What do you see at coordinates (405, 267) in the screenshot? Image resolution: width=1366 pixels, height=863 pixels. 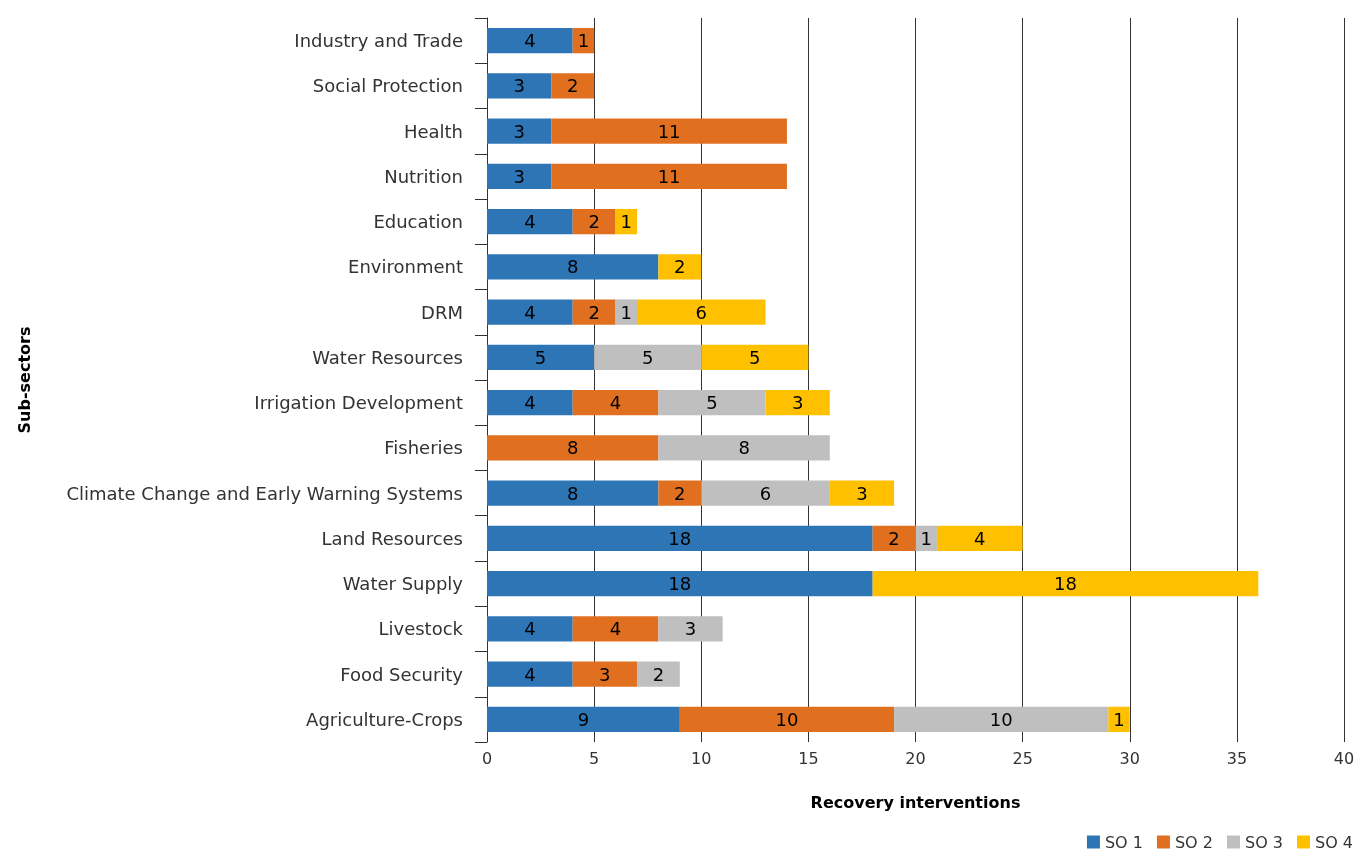 I see `y-tick-label: Environment` at bounding box center [405, 267].